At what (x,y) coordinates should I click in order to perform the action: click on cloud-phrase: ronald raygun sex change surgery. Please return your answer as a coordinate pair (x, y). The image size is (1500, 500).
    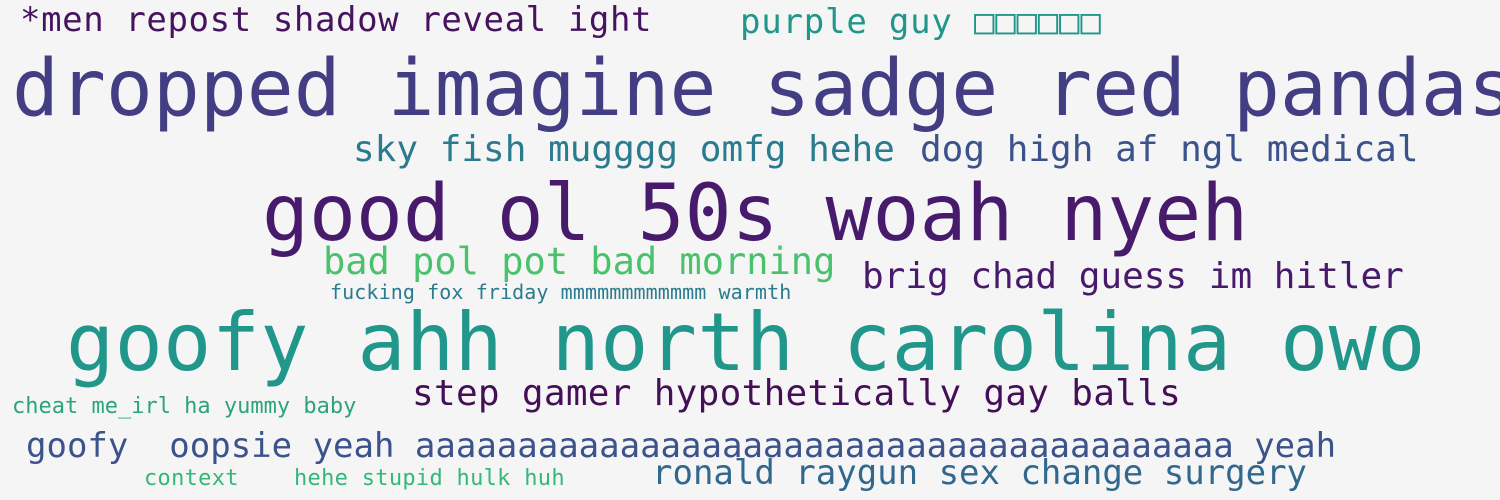
    Looking at the image, I should click on (980, 473).